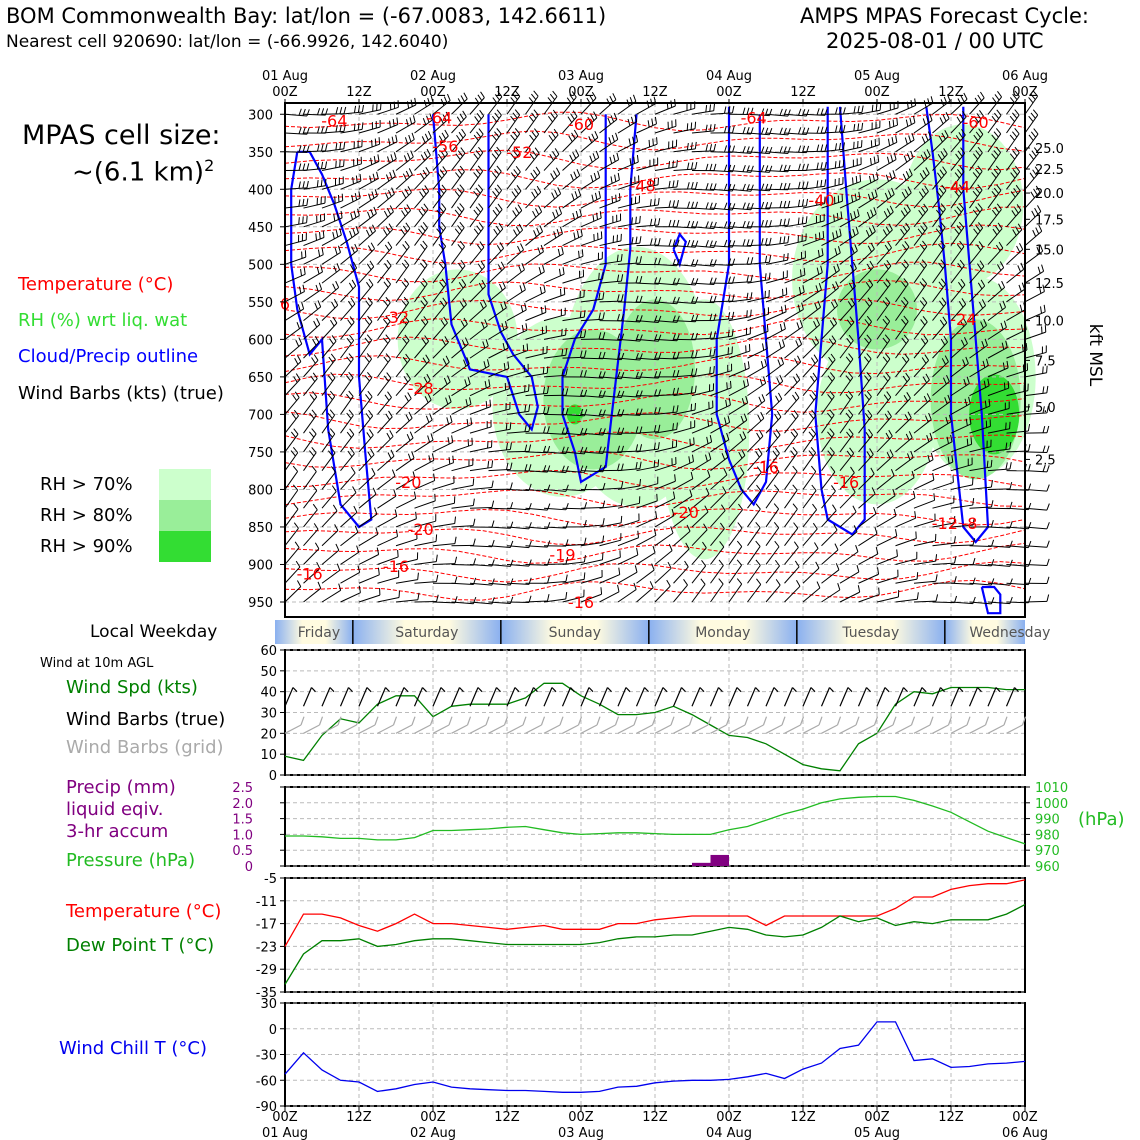 The image size is (1140, 1140). Describe the element at coordinates (242, 804) in the screenshot. I see `precip-tick-label: 2.0` at that location.